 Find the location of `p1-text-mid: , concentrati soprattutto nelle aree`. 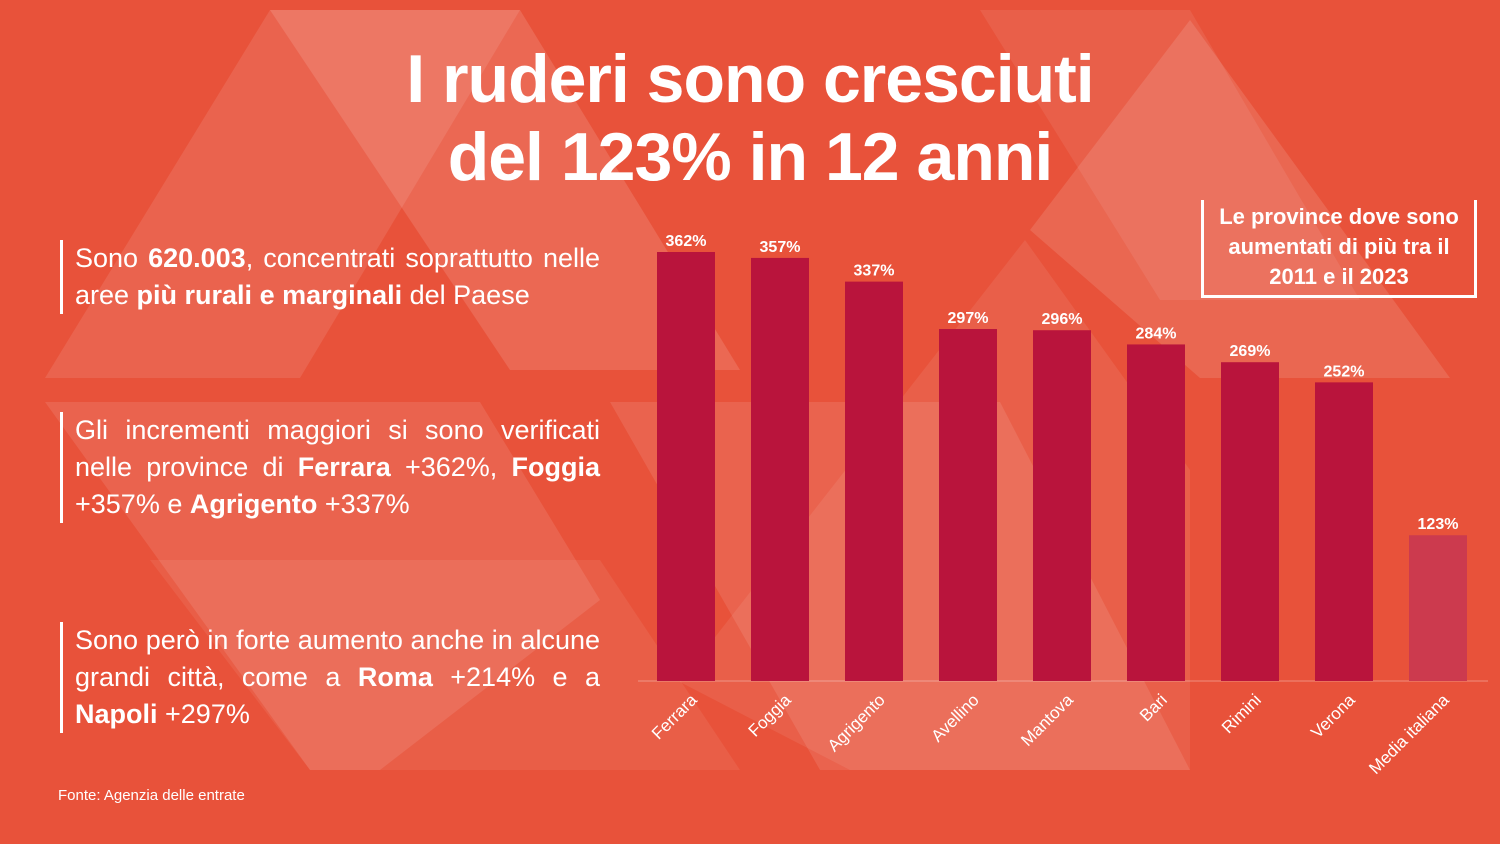

p1-text-mid: , concentrati soprattutto nelle aree is located at coordinates (337, 276).